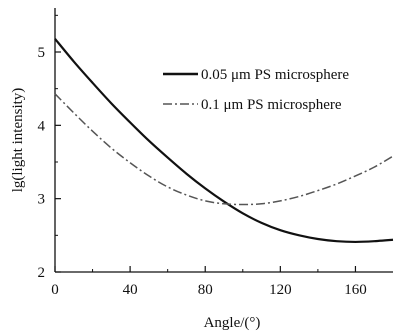  Describe the element at coordinates (280, 290) in the screenshot. I see `x-tick-label: 120` at that location.